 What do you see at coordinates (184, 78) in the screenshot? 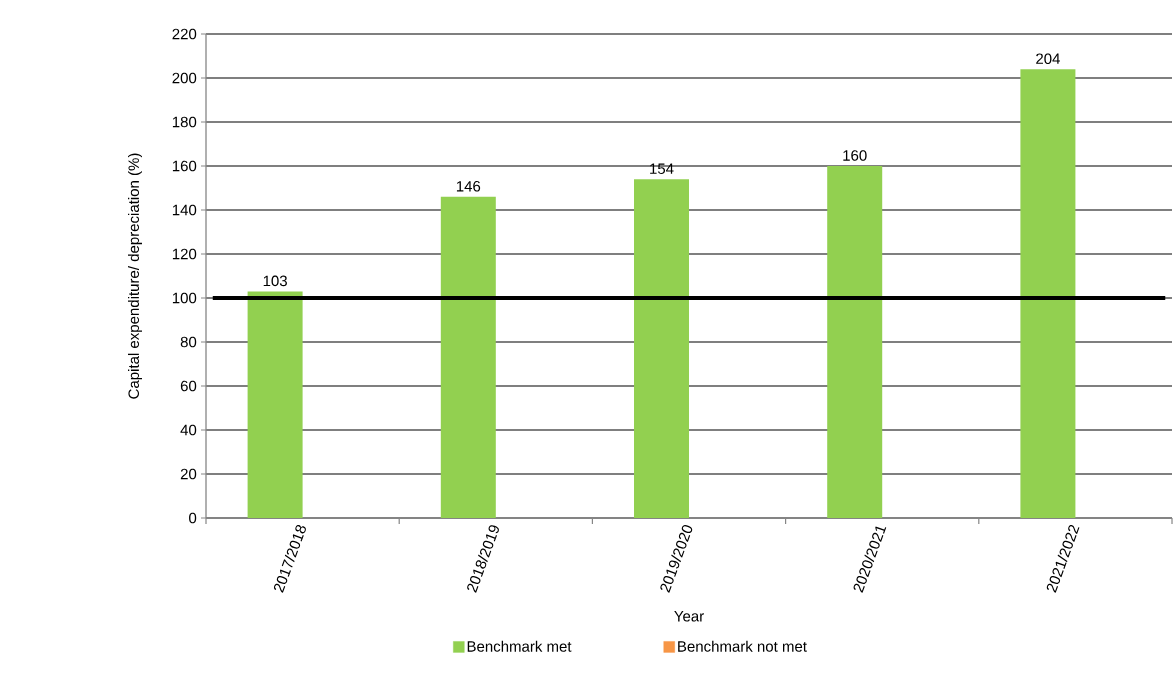
I see `y-tick-label: 200` at bounding box center [184, 78].